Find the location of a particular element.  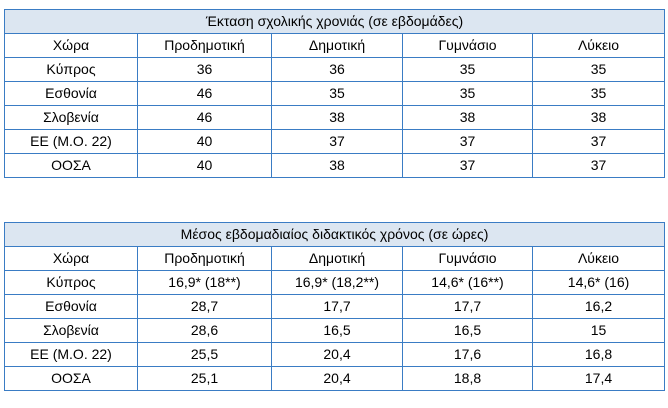

table-row: Κύπρος 36 36 35 35 is located at coordinates (335, 69).